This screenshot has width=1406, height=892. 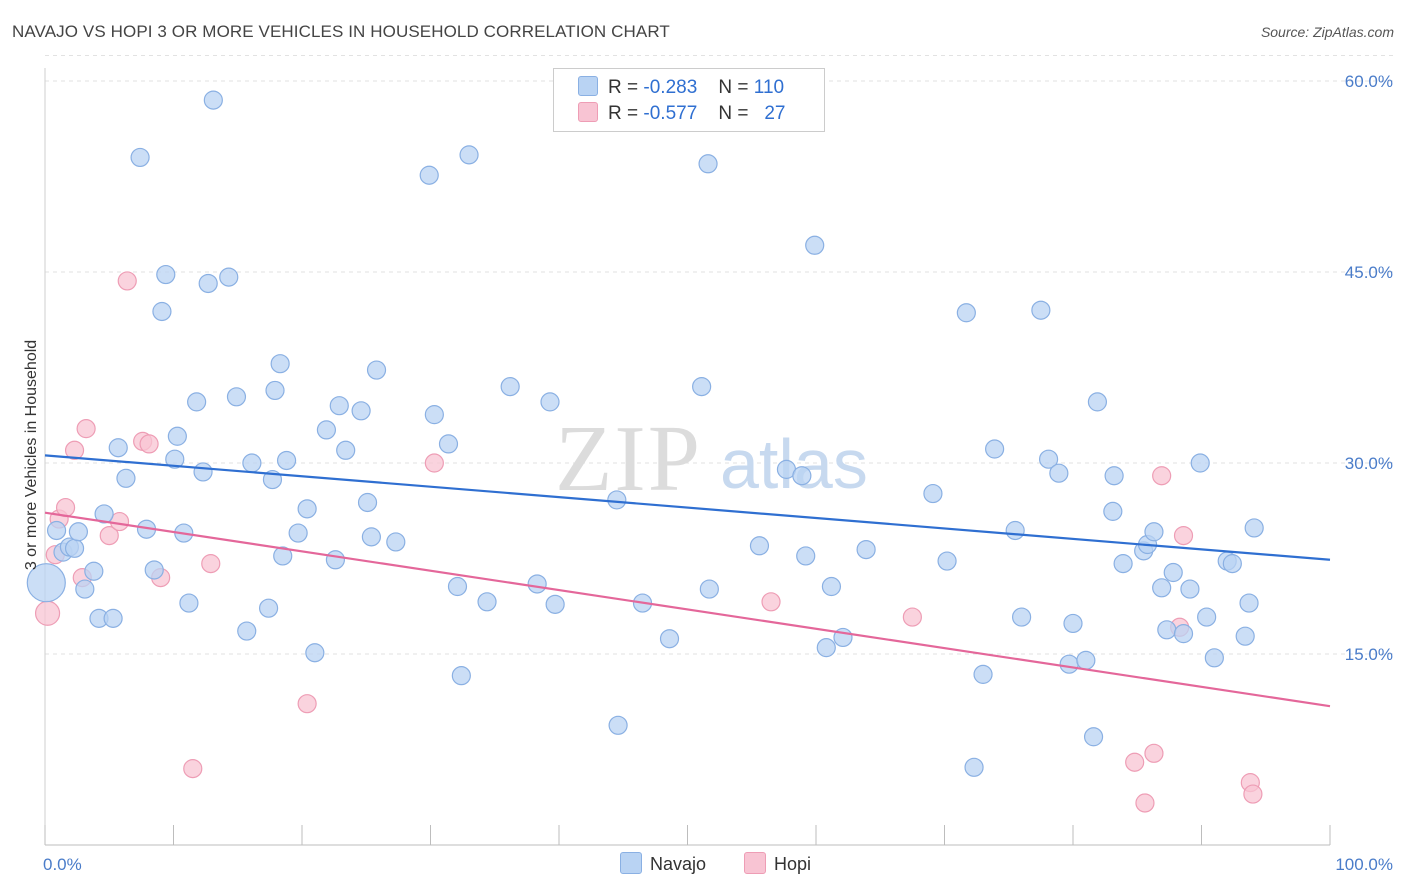 I want to click on y-axis-label: 3 or more Vehicles in Household, so click(x=31, y=455).